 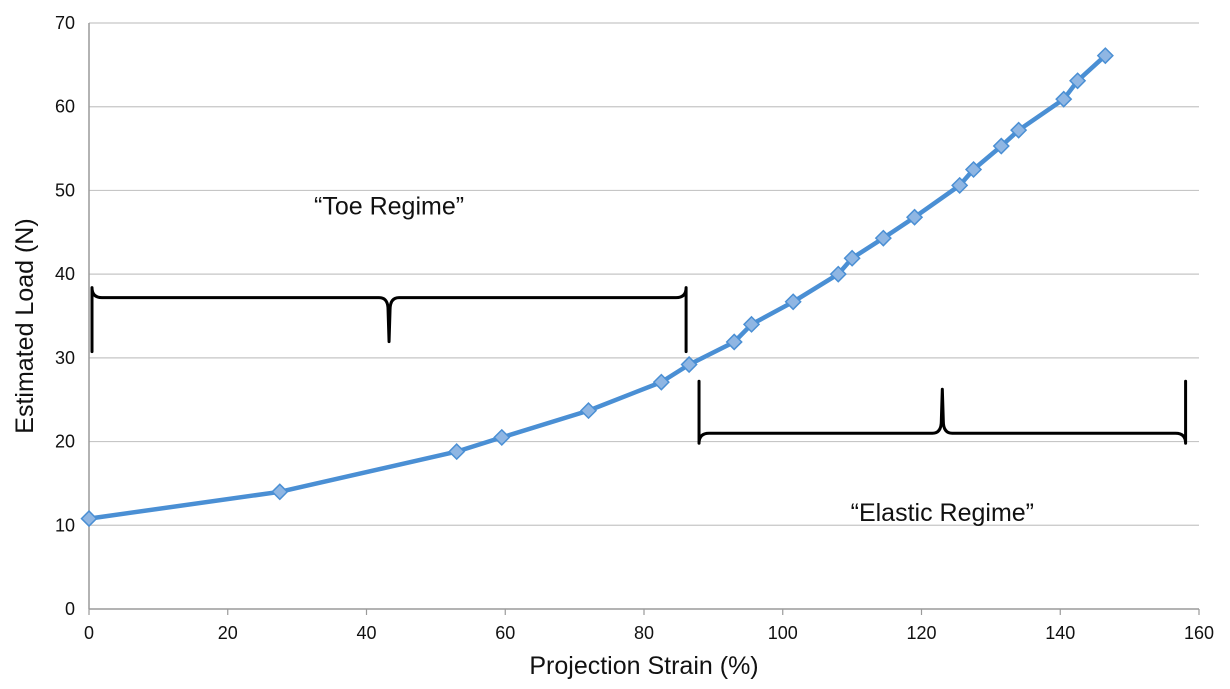 I want to click on x-tick-label: 80, so click(x=644, y=633).